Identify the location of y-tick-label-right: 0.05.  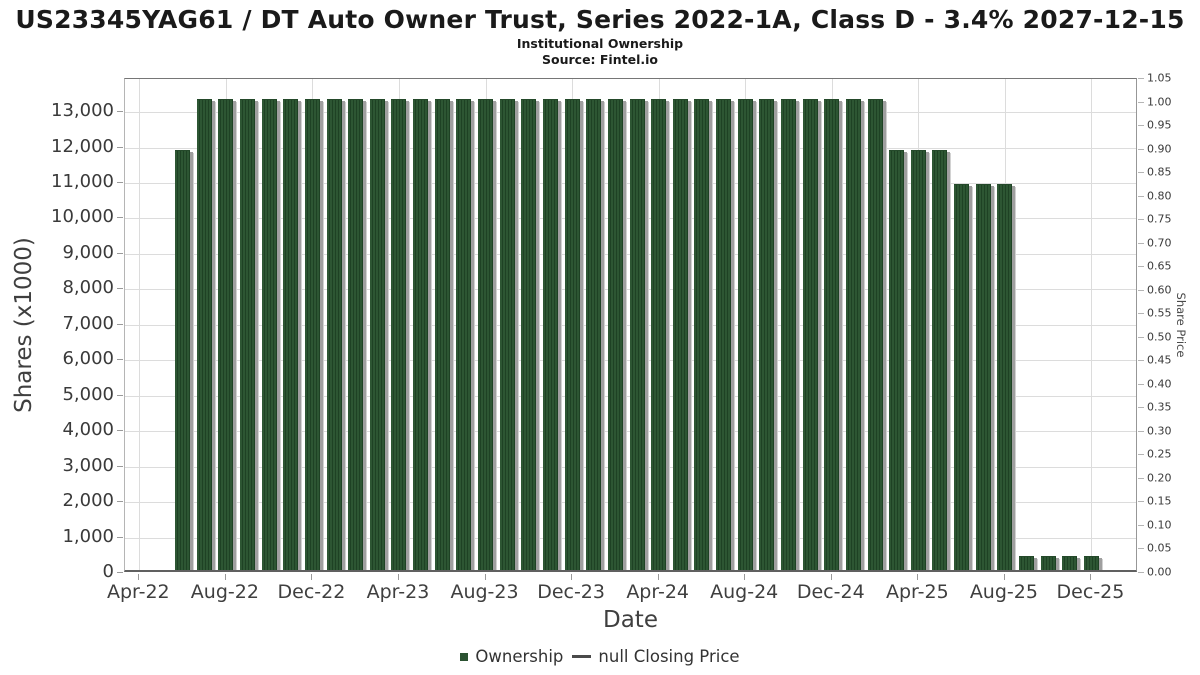
(1159, 548).